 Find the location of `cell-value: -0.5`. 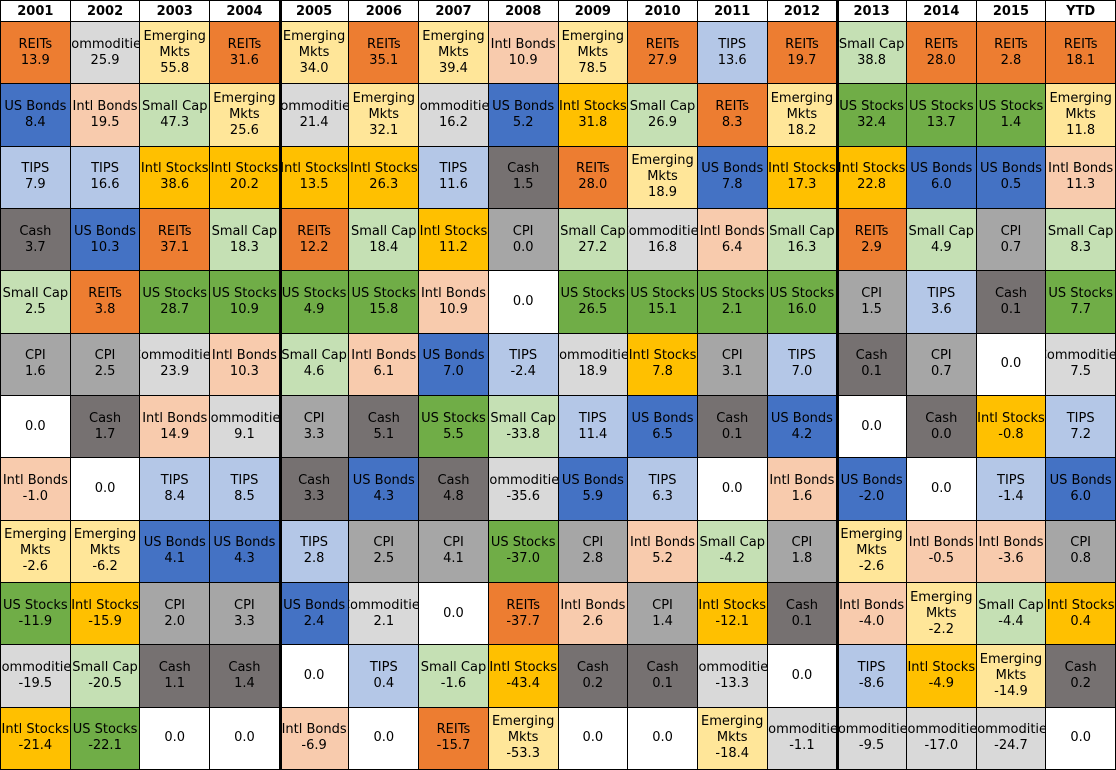

cell-value: -0.5 is located at coordinates (941, 559).